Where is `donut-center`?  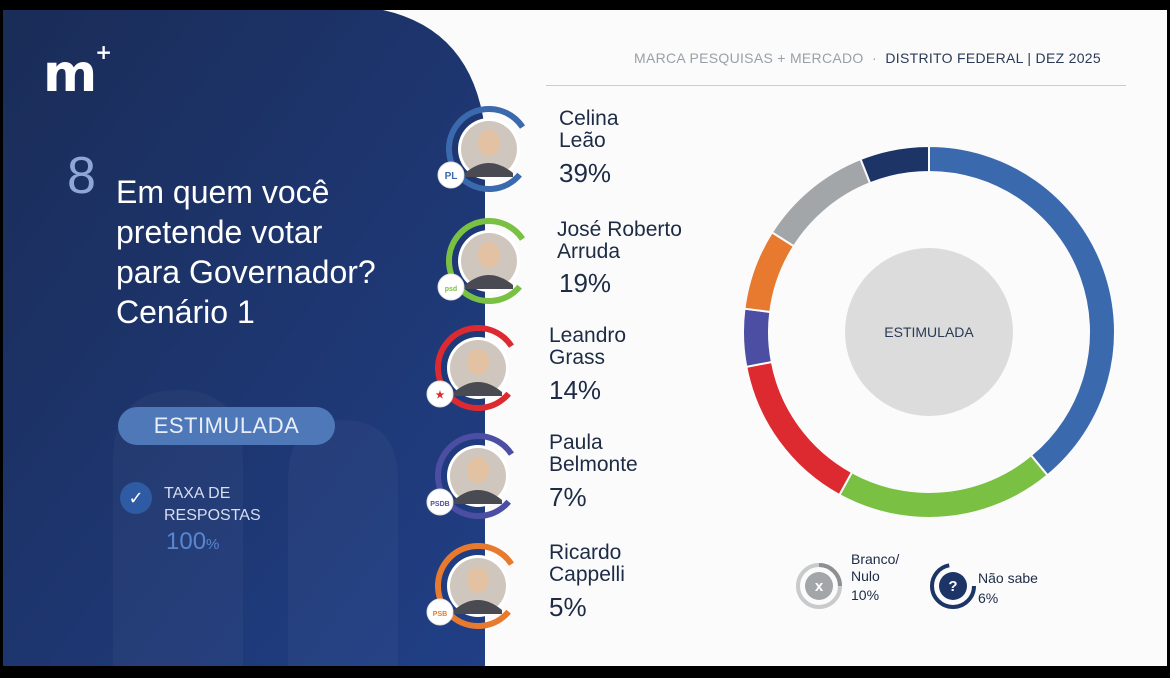
donut-center is located at coordinates (929, 332).